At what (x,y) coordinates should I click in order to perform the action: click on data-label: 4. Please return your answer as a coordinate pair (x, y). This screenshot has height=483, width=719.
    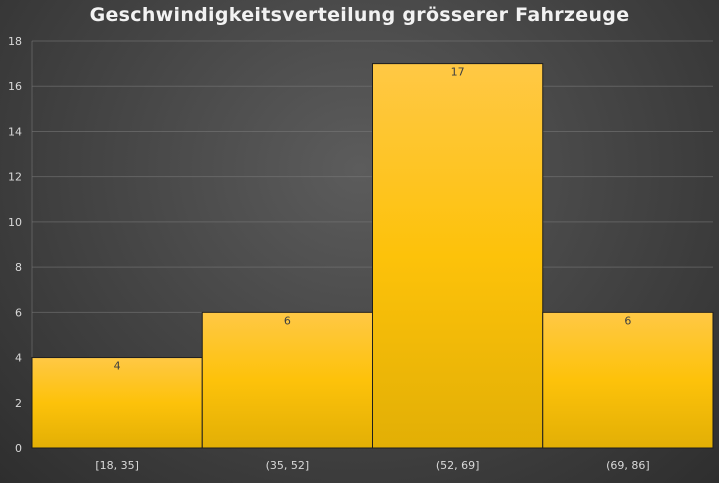
    Looking at the image, I should click on (117, 366).